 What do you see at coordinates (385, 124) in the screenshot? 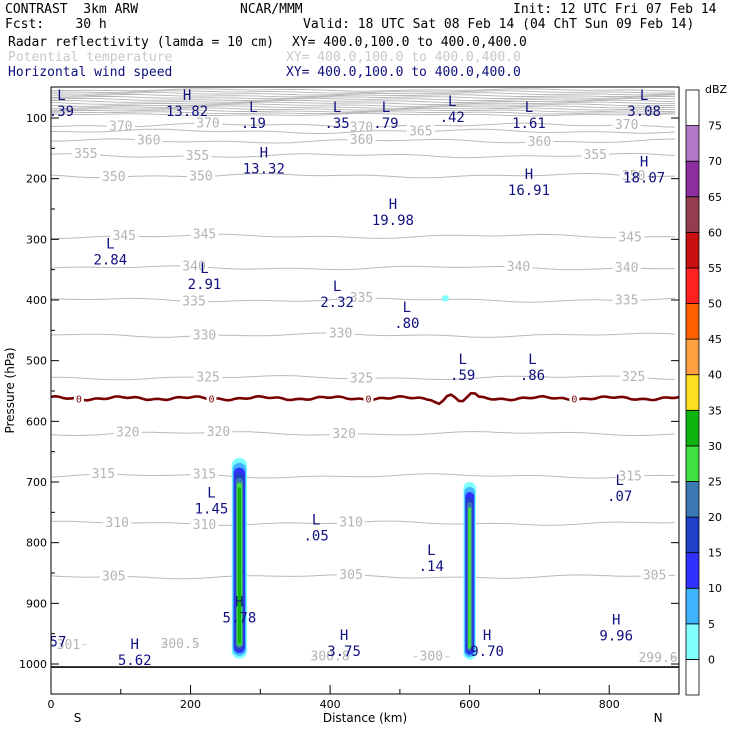
I see `wind-extremum-value: .79` at bounding box center [385, 124].